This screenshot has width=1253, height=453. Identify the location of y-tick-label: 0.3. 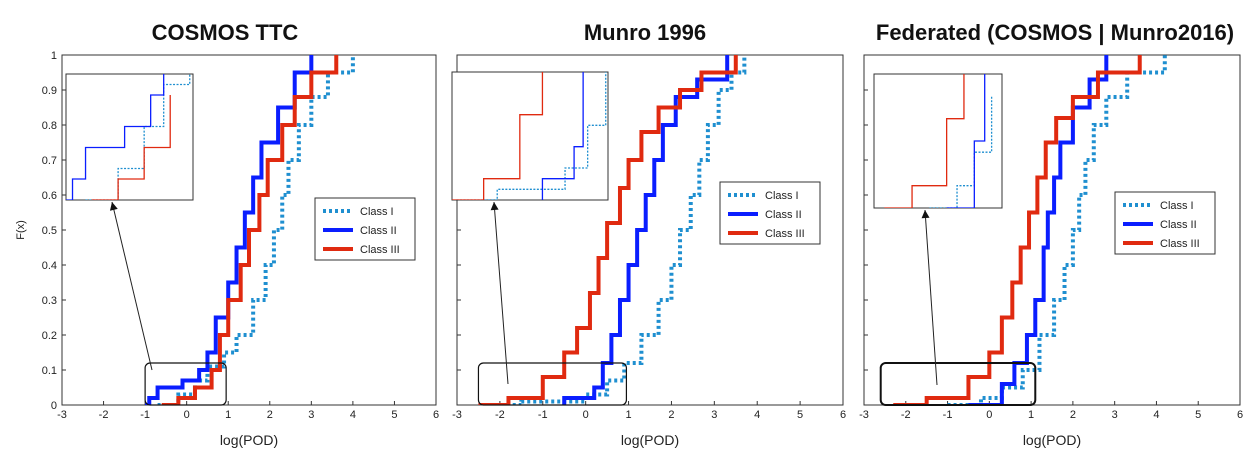
(49, 301).